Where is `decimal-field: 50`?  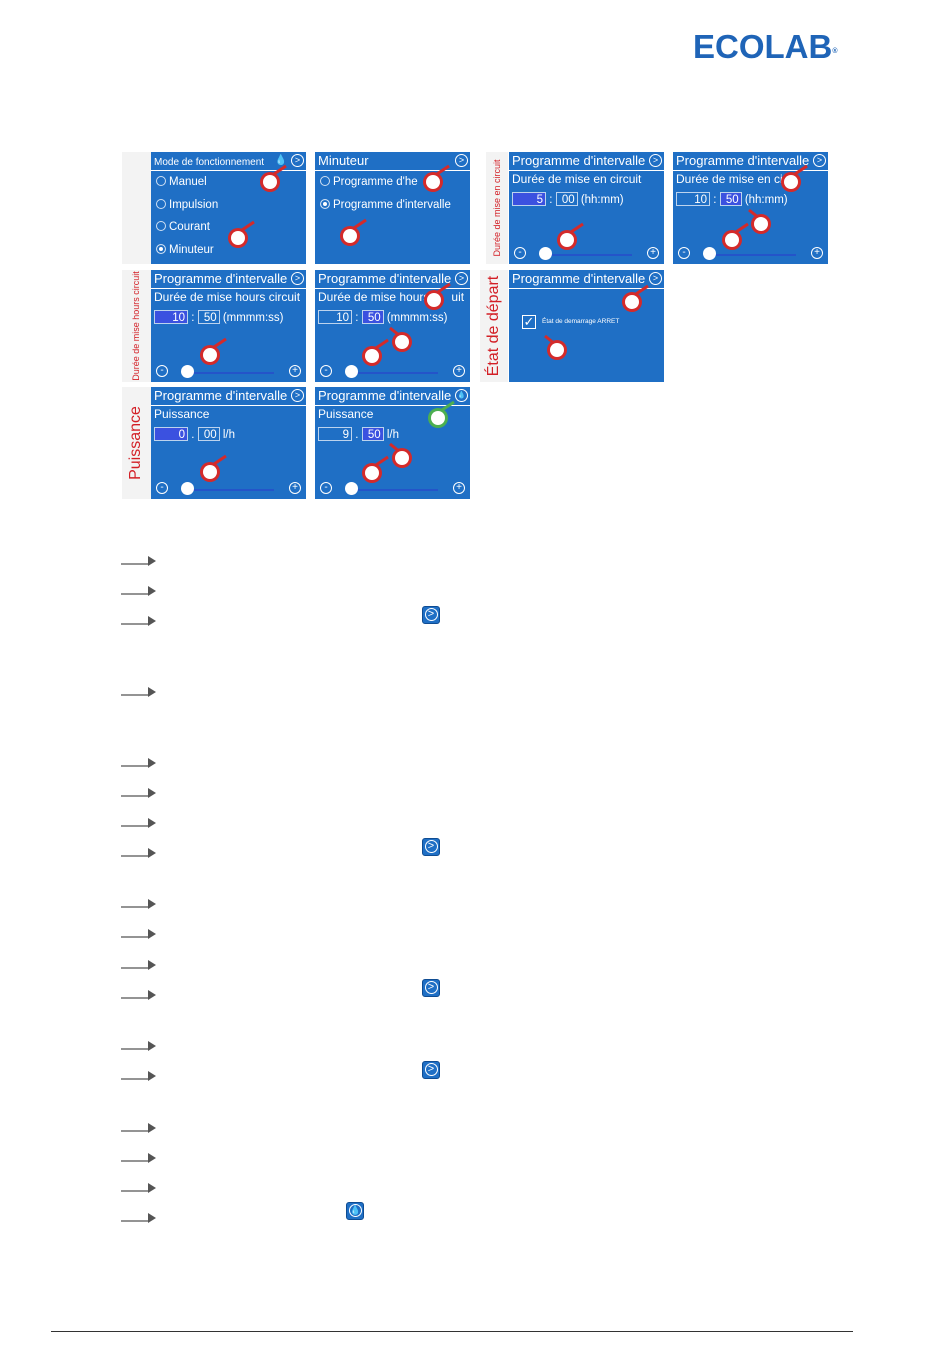
decimal-field: 50 is located at coordinates (372, 434).